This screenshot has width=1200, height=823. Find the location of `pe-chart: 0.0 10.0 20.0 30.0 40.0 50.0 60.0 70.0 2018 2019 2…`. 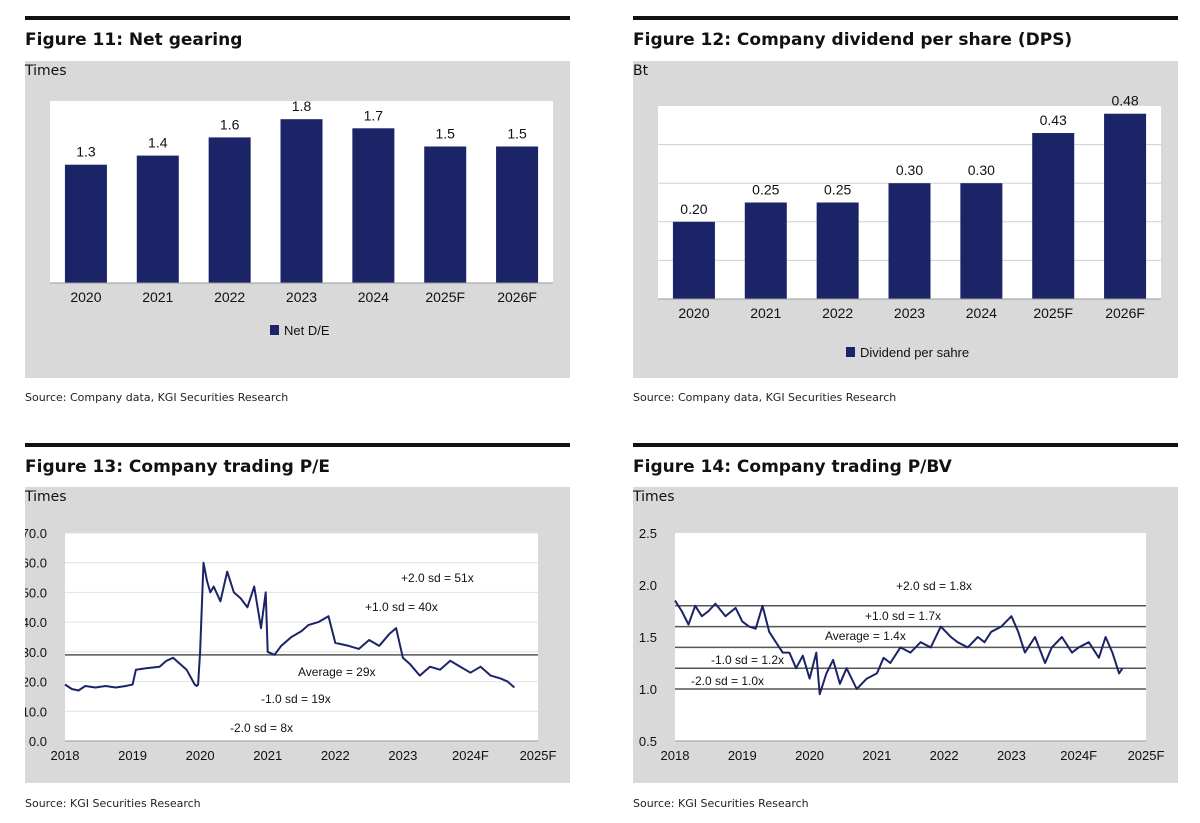

pe-chart: 0.0 10.0 20.0 30.0 40.0 50.0 60.0 70.0 2018 2019 2… is located at coordinates (291, 644).